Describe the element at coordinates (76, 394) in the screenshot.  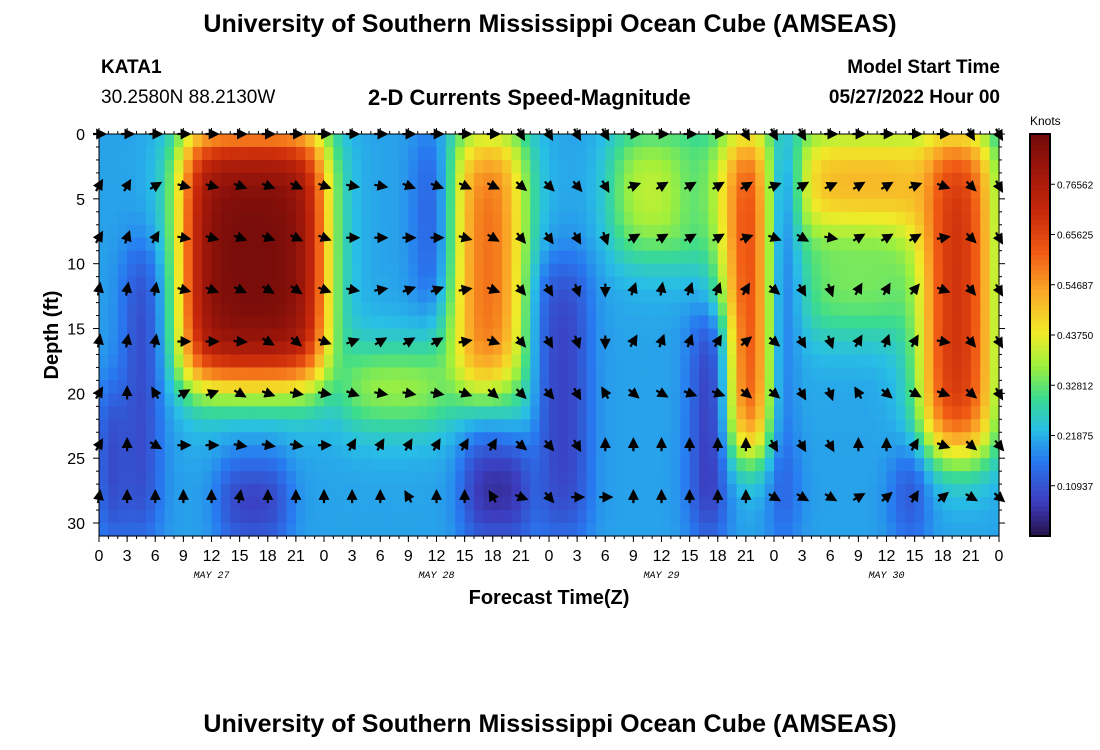
I see `y-tick-label: 20` at that location.